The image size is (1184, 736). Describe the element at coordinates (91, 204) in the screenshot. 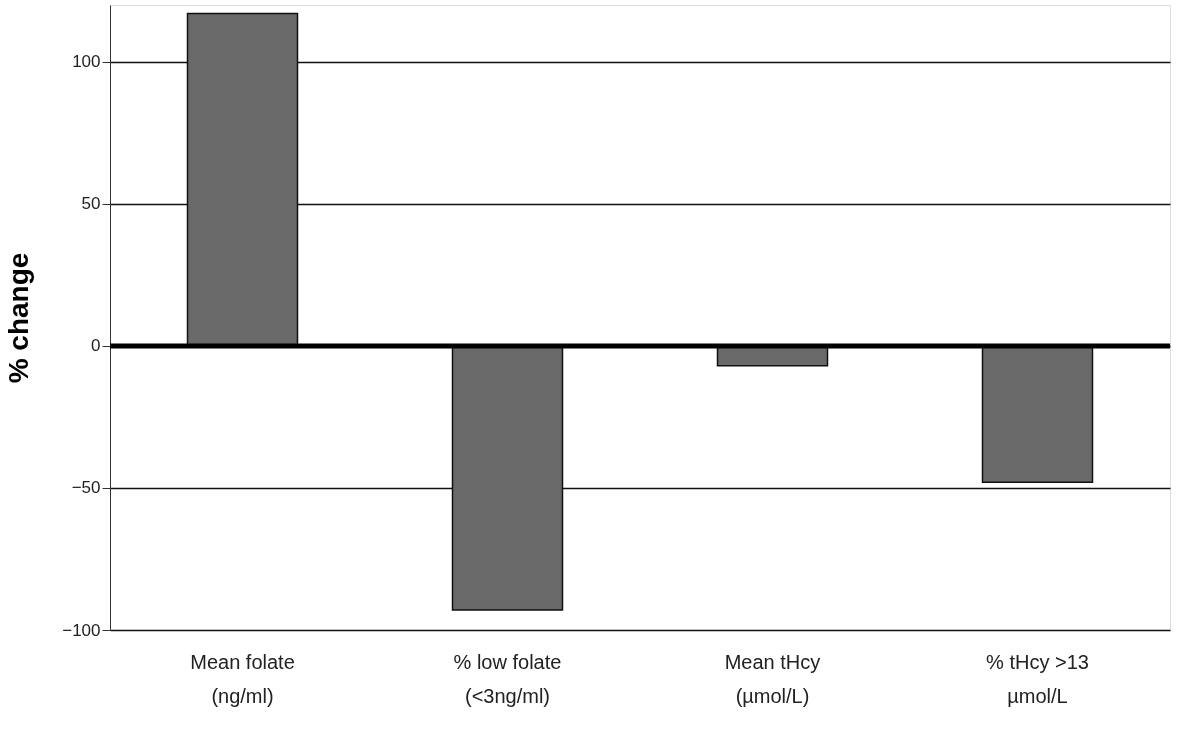

I see `y-tick-label: 50` at that location.